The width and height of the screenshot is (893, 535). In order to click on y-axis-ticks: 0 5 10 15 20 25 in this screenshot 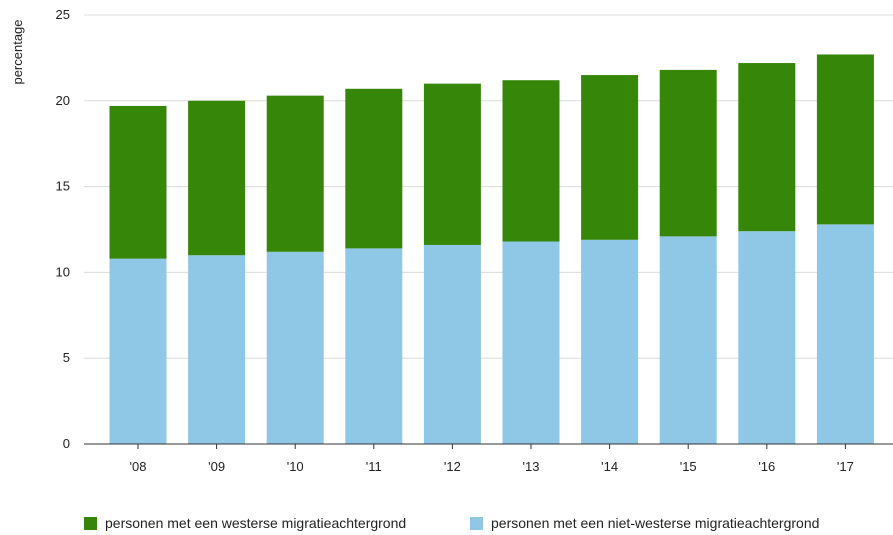, I will do `click(63, 229)`.